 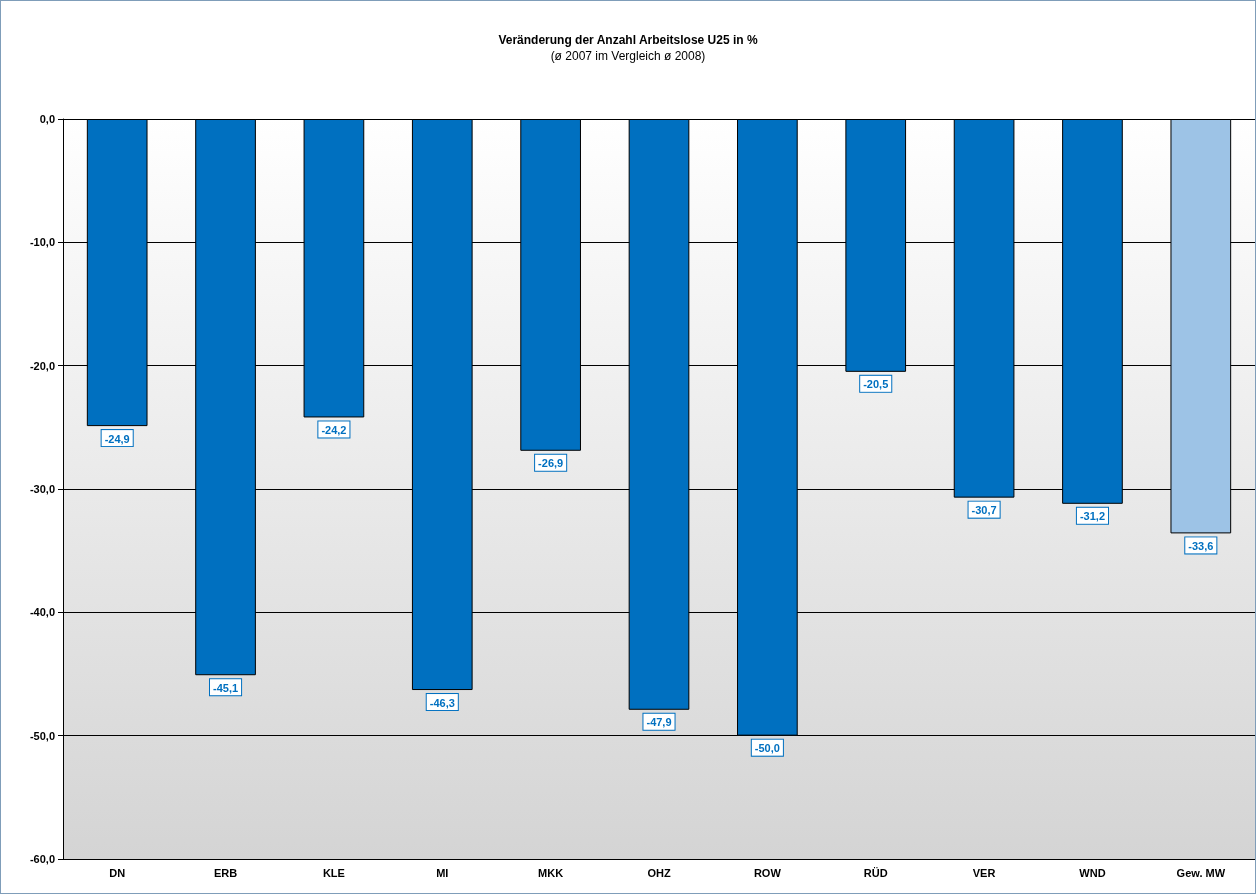 I want to click on y-tick-label: -60,0, so click(x=42, y=859).